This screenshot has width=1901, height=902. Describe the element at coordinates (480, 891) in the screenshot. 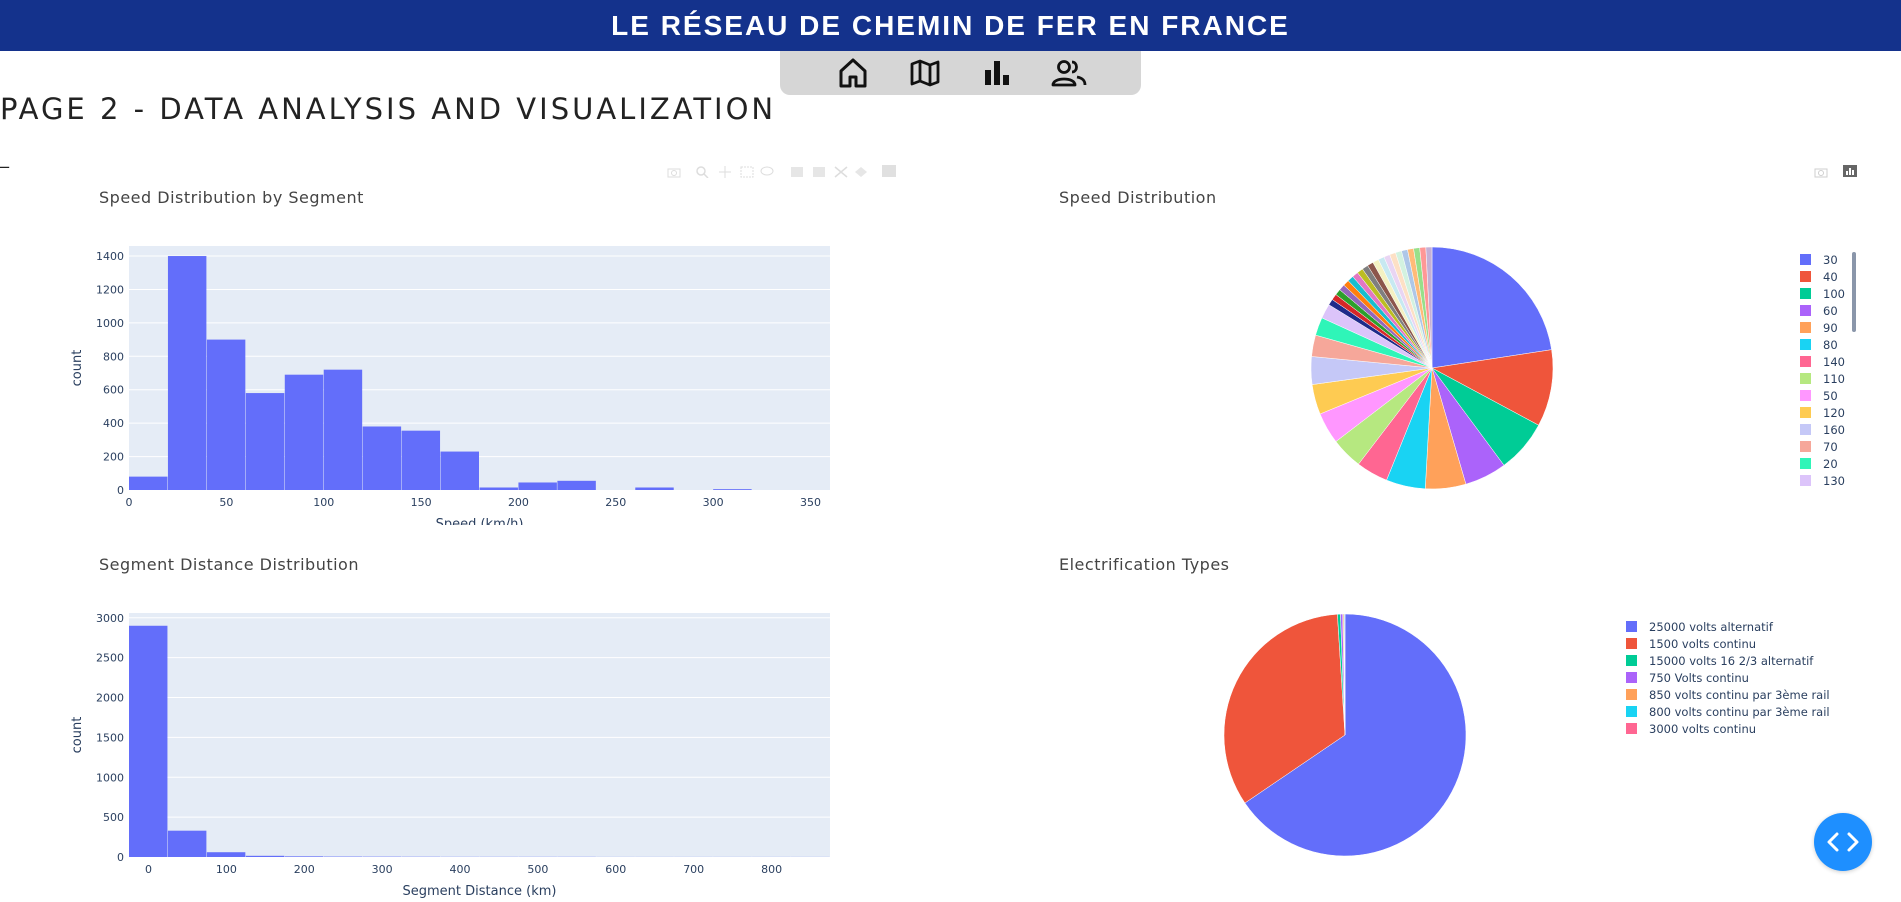

I see `x-axis-label: Segment Distance (km)` at that location.